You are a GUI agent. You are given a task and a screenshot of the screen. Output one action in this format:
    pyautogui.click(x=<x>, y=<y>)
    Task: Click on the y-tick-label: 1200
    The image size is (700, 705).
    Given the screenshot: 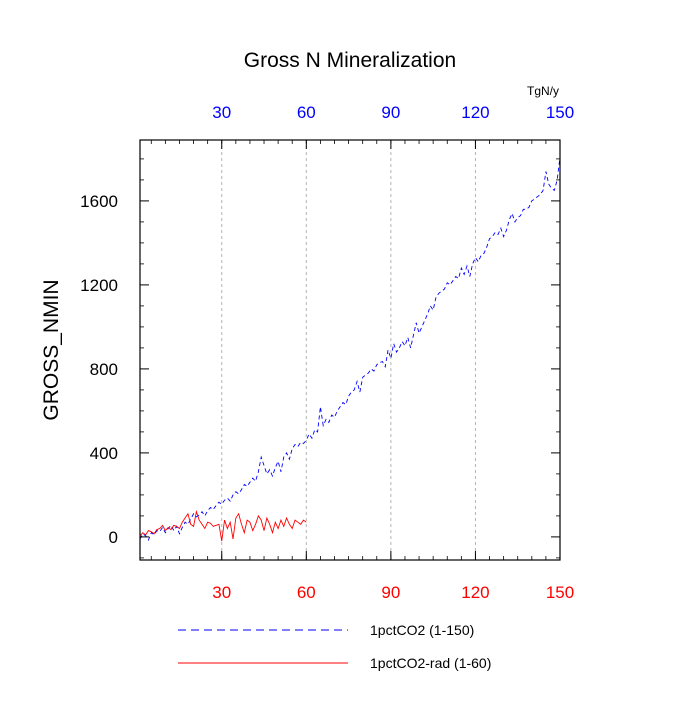 What is the action you would take?
    pyautogui.click(x=99, y=285)
    